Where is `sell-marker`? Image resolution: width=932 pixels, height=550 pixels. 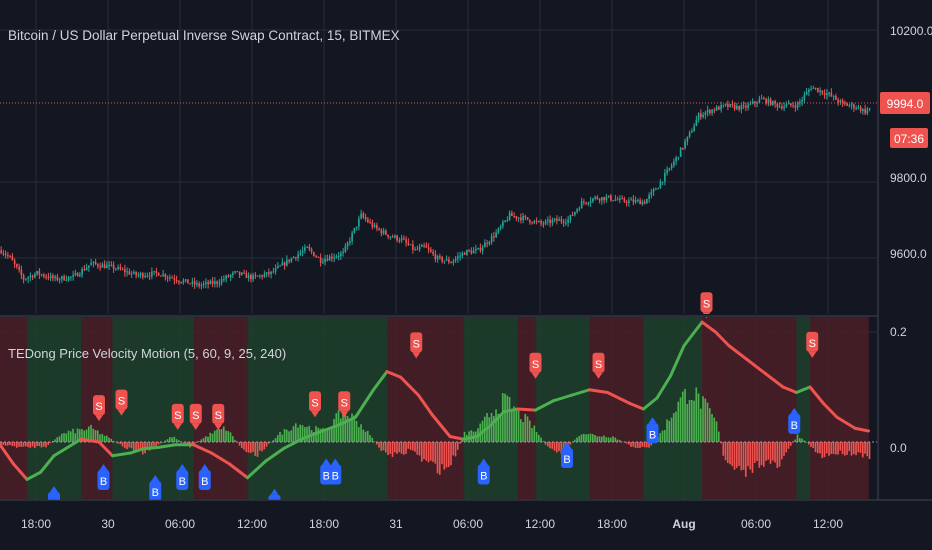
sell-marker is located at coordinates (218, 413).